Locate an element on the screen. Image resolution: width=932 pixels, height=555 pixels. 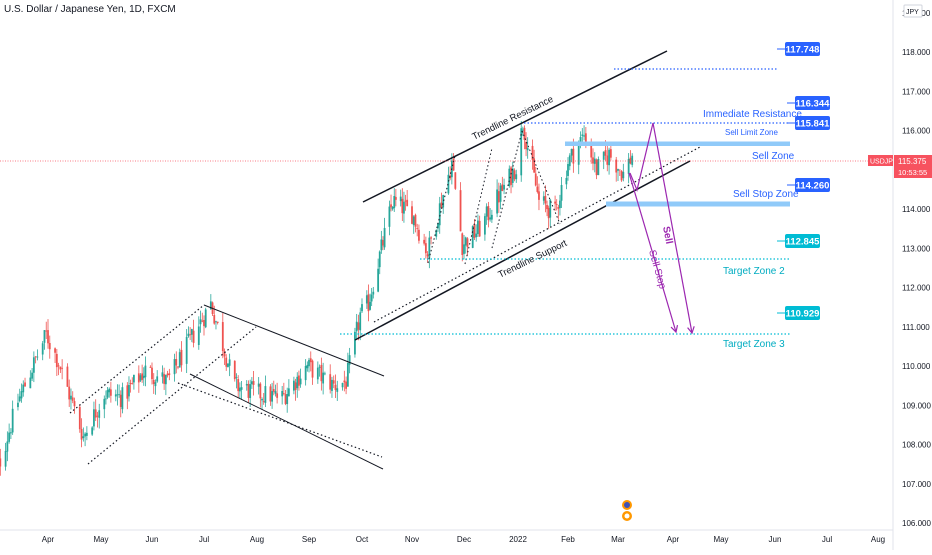
level-112845-label is located at coordinates (802, 241).